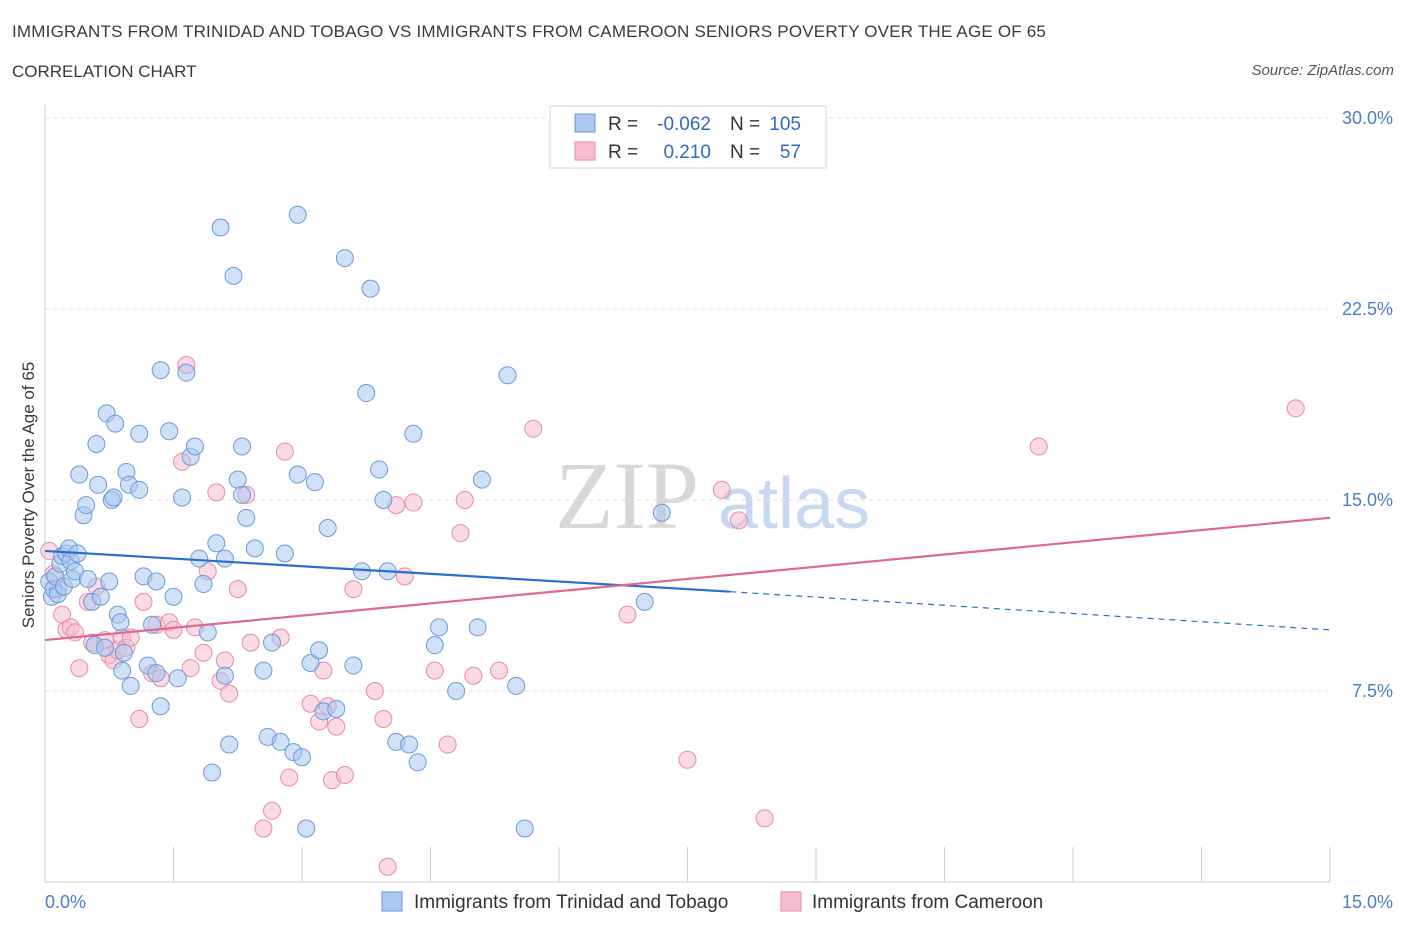  I want to click on x-tick-label-min: 0.0%, so click(65, 902).